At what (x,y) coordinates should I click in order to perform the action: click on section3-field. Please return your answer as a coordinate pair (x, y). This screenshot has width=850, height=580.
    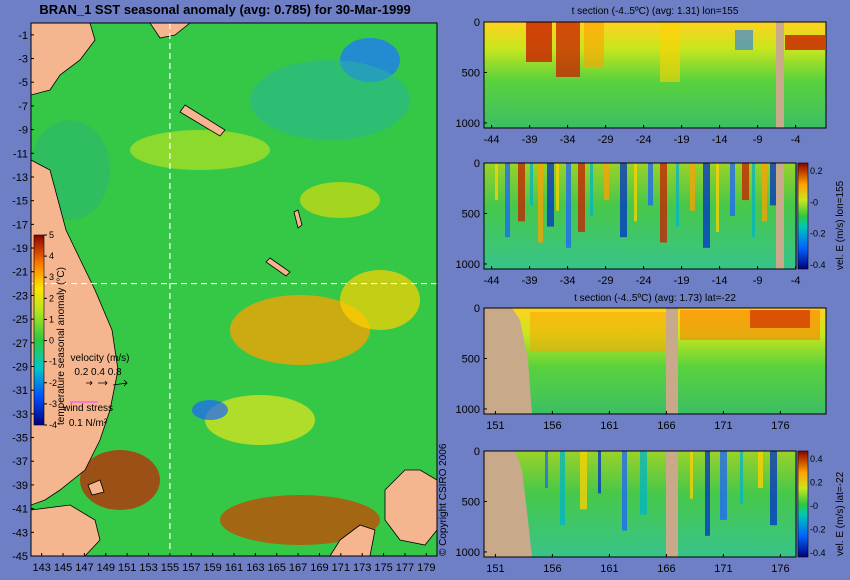
    Looking at the image, I should click on (655, 361).